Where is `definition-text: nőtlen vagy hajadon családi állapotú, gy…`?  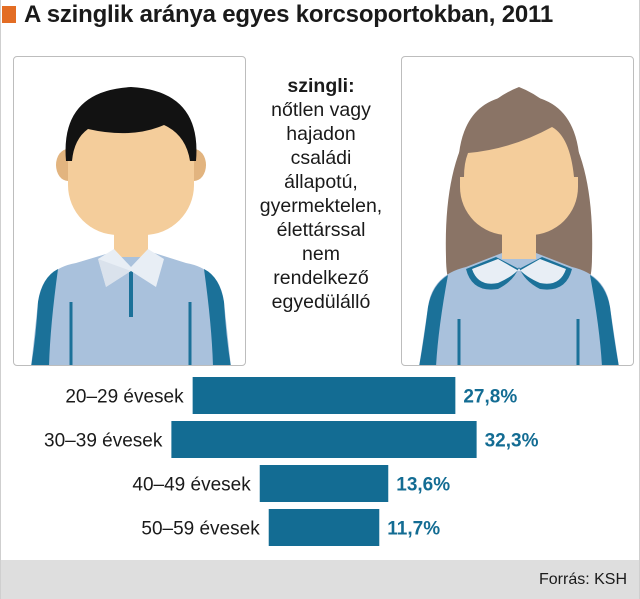 definition-text: nőtlen vagy hajadon családi állapotú, gy… is located at coordinates (321, 206).